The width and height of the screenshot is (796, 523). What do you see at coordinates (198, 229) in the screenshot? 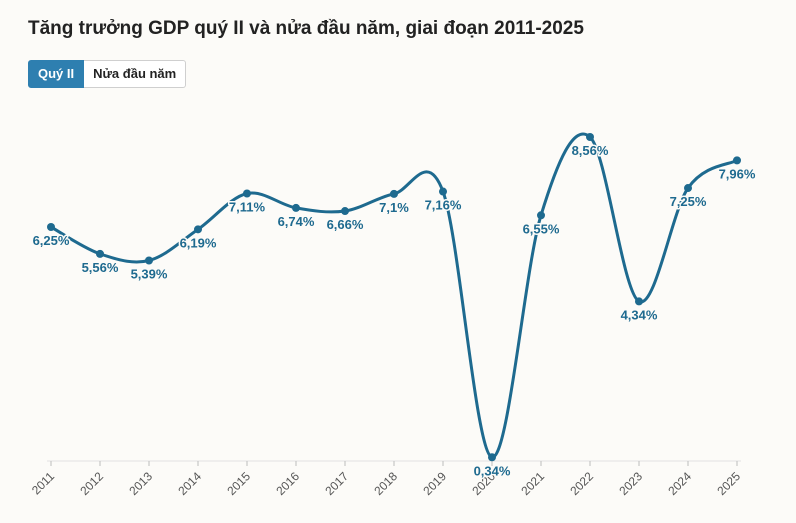
I see `data-point-2014` at bounding box center [198, 229].